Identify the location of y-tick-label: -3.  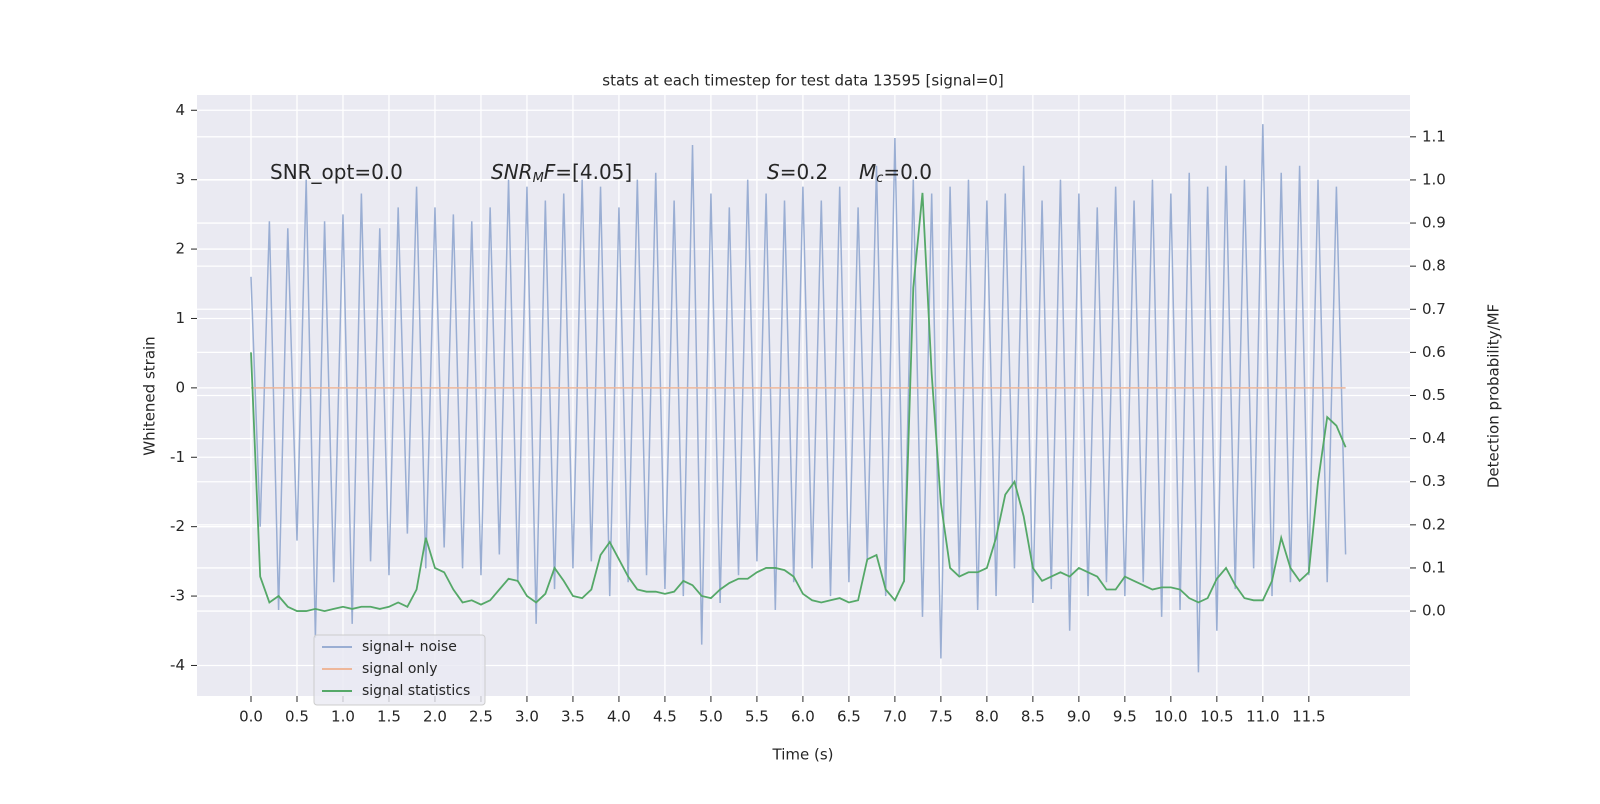
(177, 596).